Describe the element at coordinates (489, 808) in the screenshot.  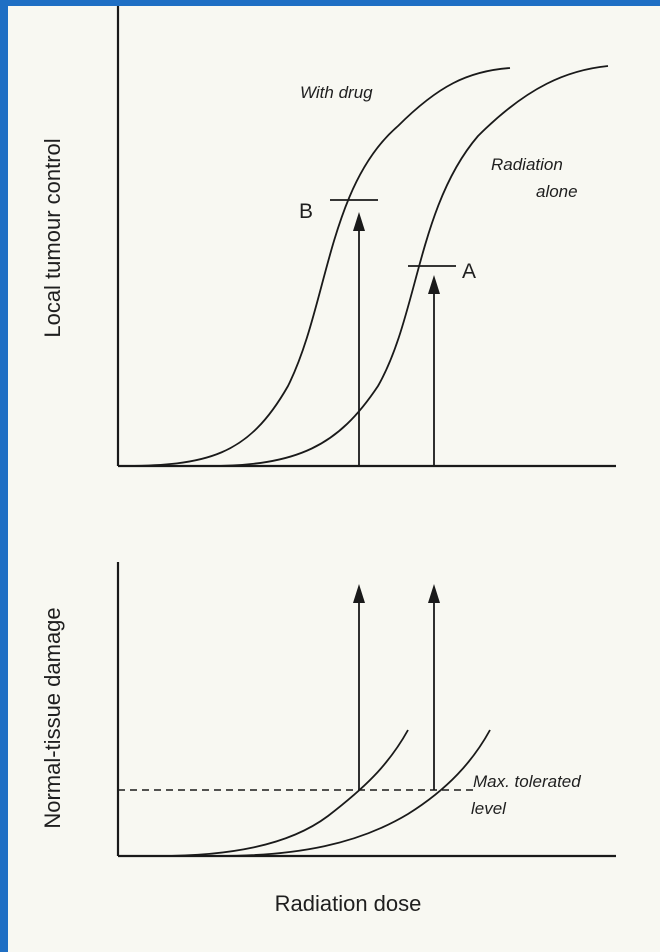
I see `label-level: level` at that location.